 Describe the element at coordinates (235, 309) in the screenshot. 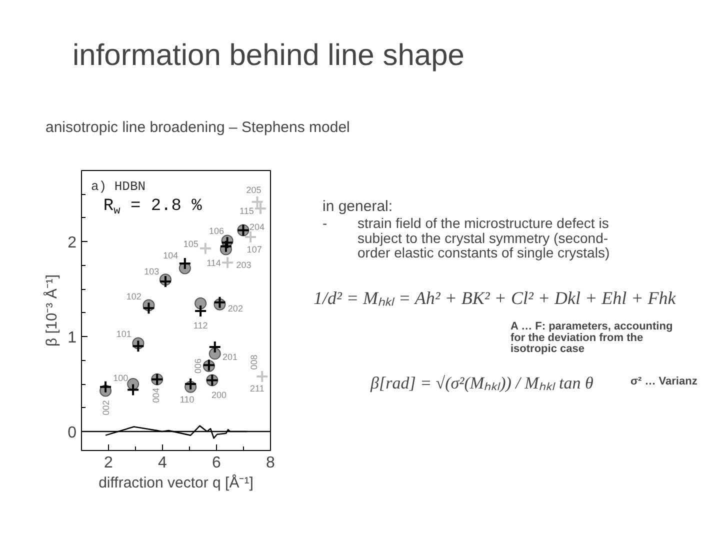

I see `annotation: 202` at that location.